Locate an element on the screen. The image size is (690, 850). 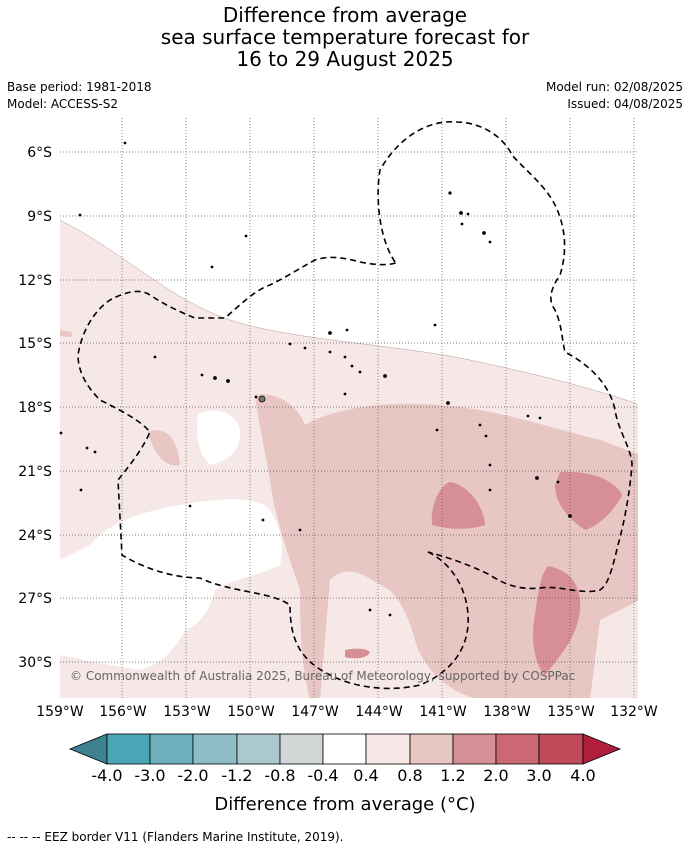
colorbar-tick: 0.4 is located at coordinates (366, 775).